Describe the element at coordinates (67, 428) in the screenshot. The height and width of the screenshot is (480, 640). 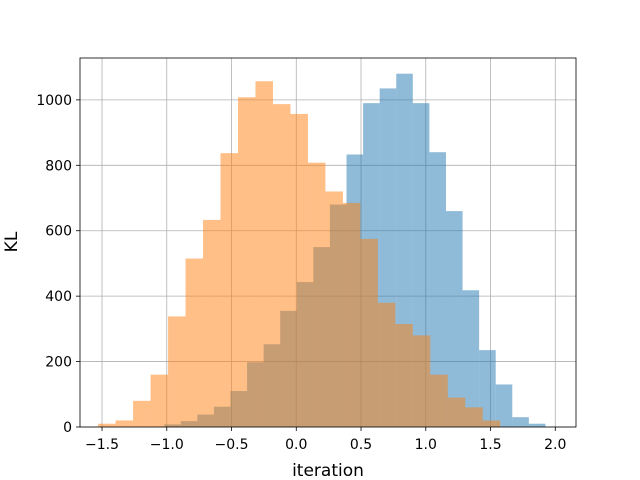
I see `y-tick-label: 0` at that location.